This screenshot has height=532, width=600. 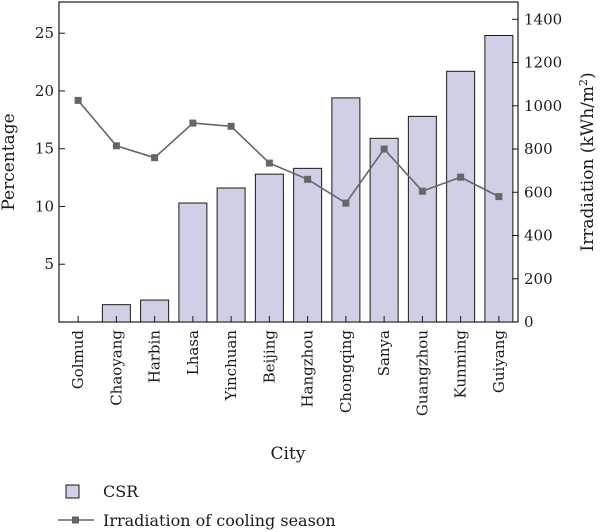 I want to click on left-axis-title: Percentage, so click(x=9, y=161).